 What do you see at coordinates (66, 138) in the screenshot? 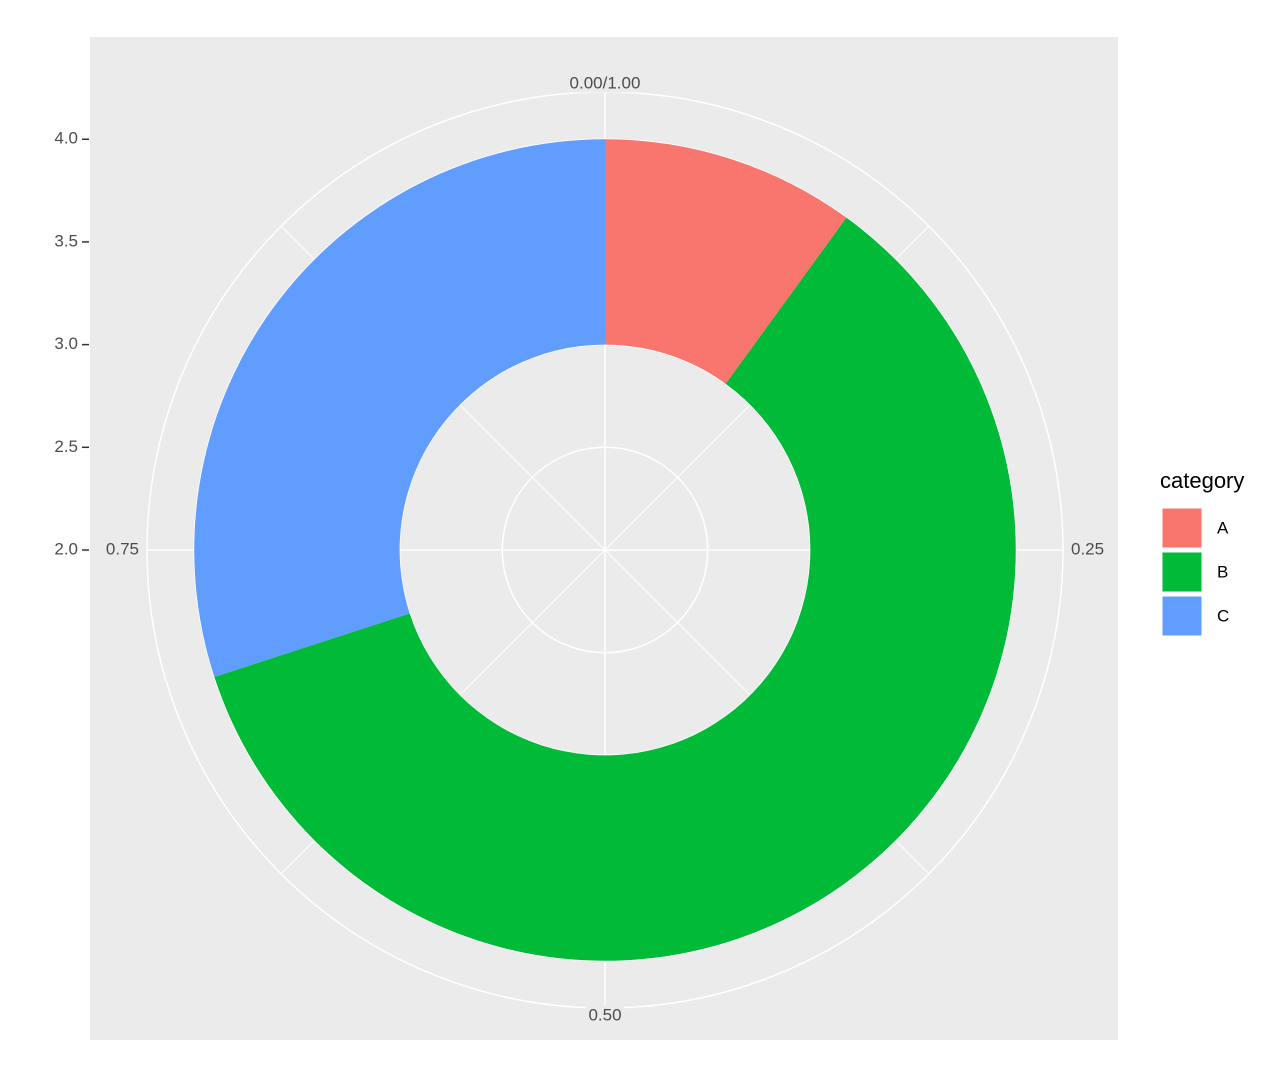
I see `r-tick-label: 4.0` at bounding box center [66, 138].